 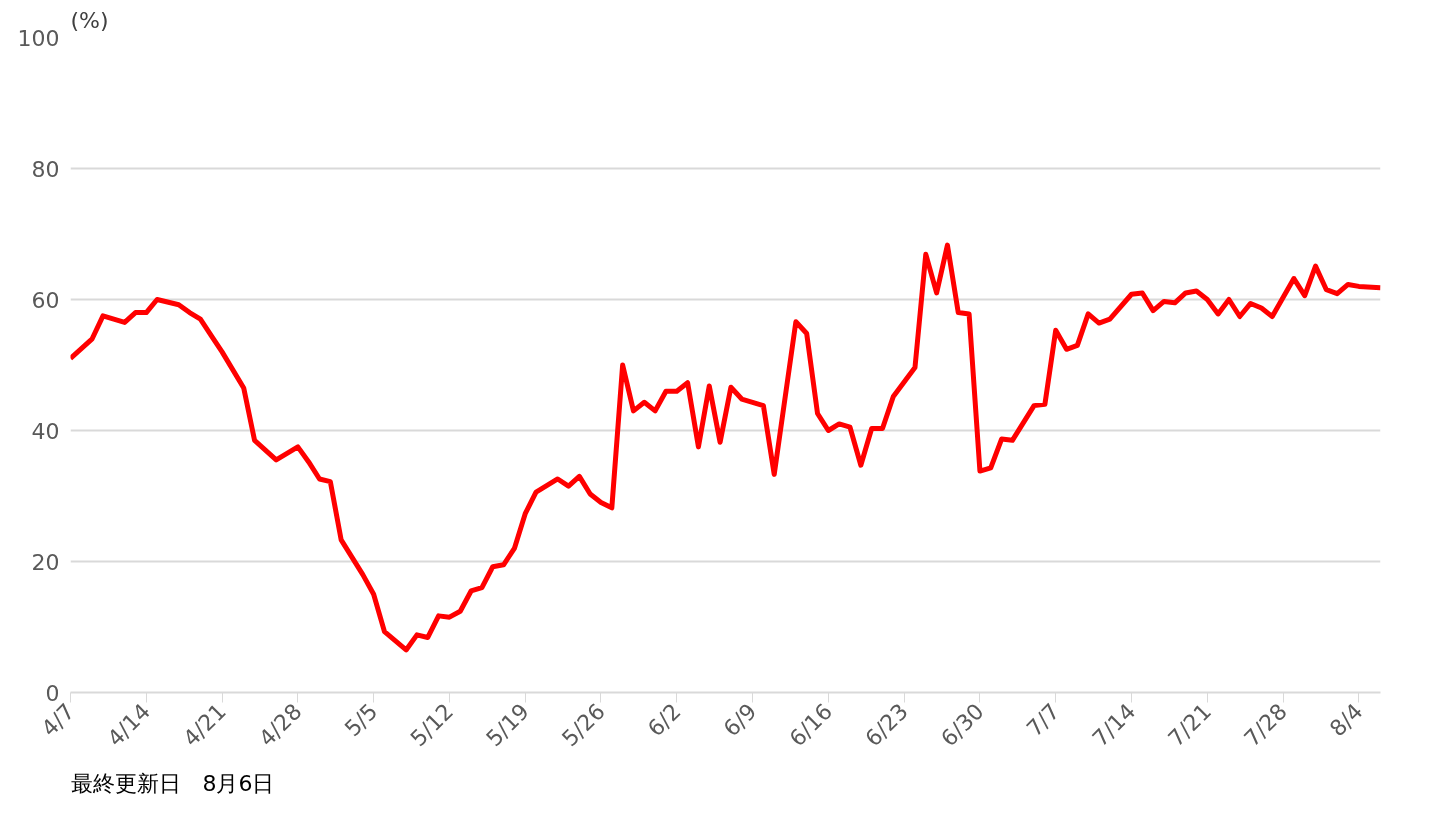 What do you see at coordinates (1346, 720) in the screenshot?
I see `x-tick-label: 8/4` at bounding box center [1346, 720].